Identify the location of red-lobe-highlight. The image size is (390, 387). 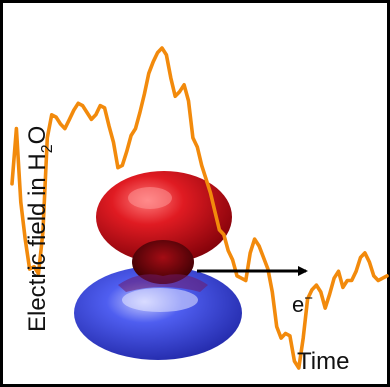
(150, 198).